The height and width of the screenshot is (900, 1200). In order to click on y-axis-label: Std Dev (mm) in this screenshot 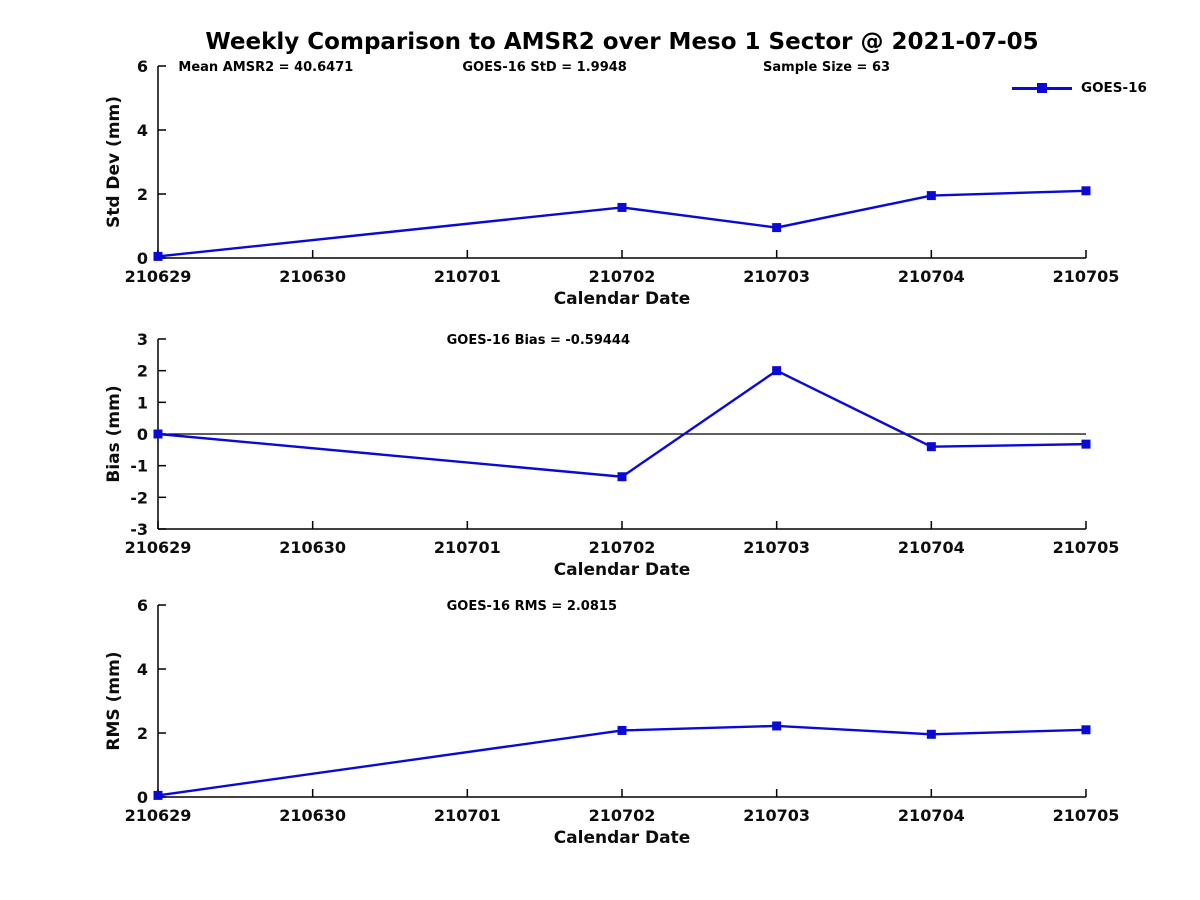, I will do `click(114, 162)`.